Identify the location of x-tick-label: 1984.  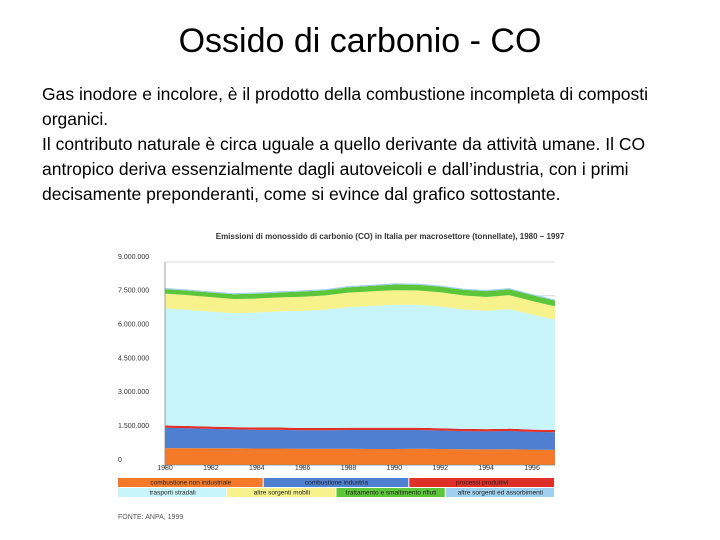
(257, 468).